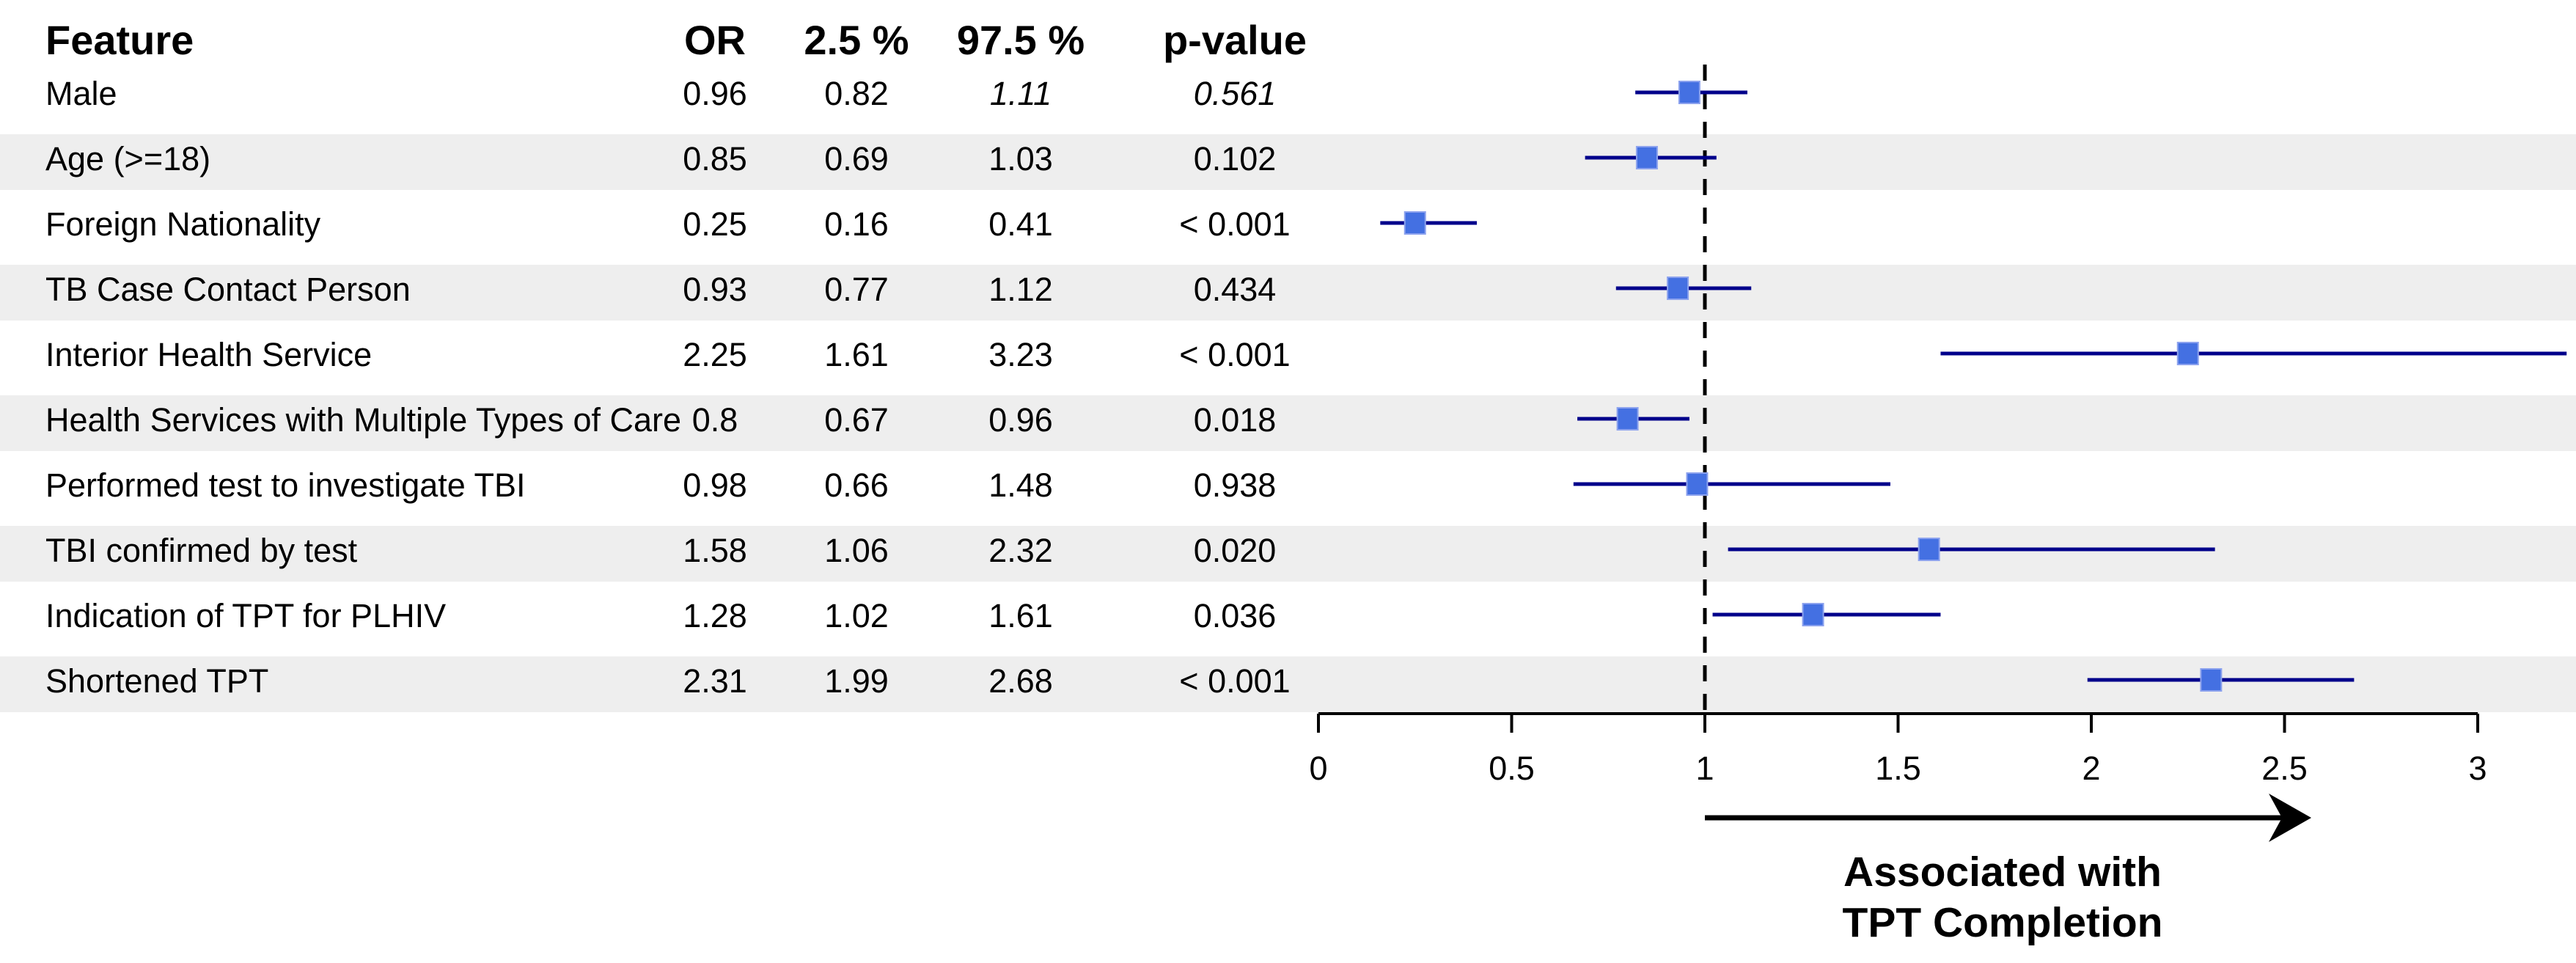 This screenshot has width=2576, height=963. I want to click on feature-label: Foreign Nationality, so click(183, 224).